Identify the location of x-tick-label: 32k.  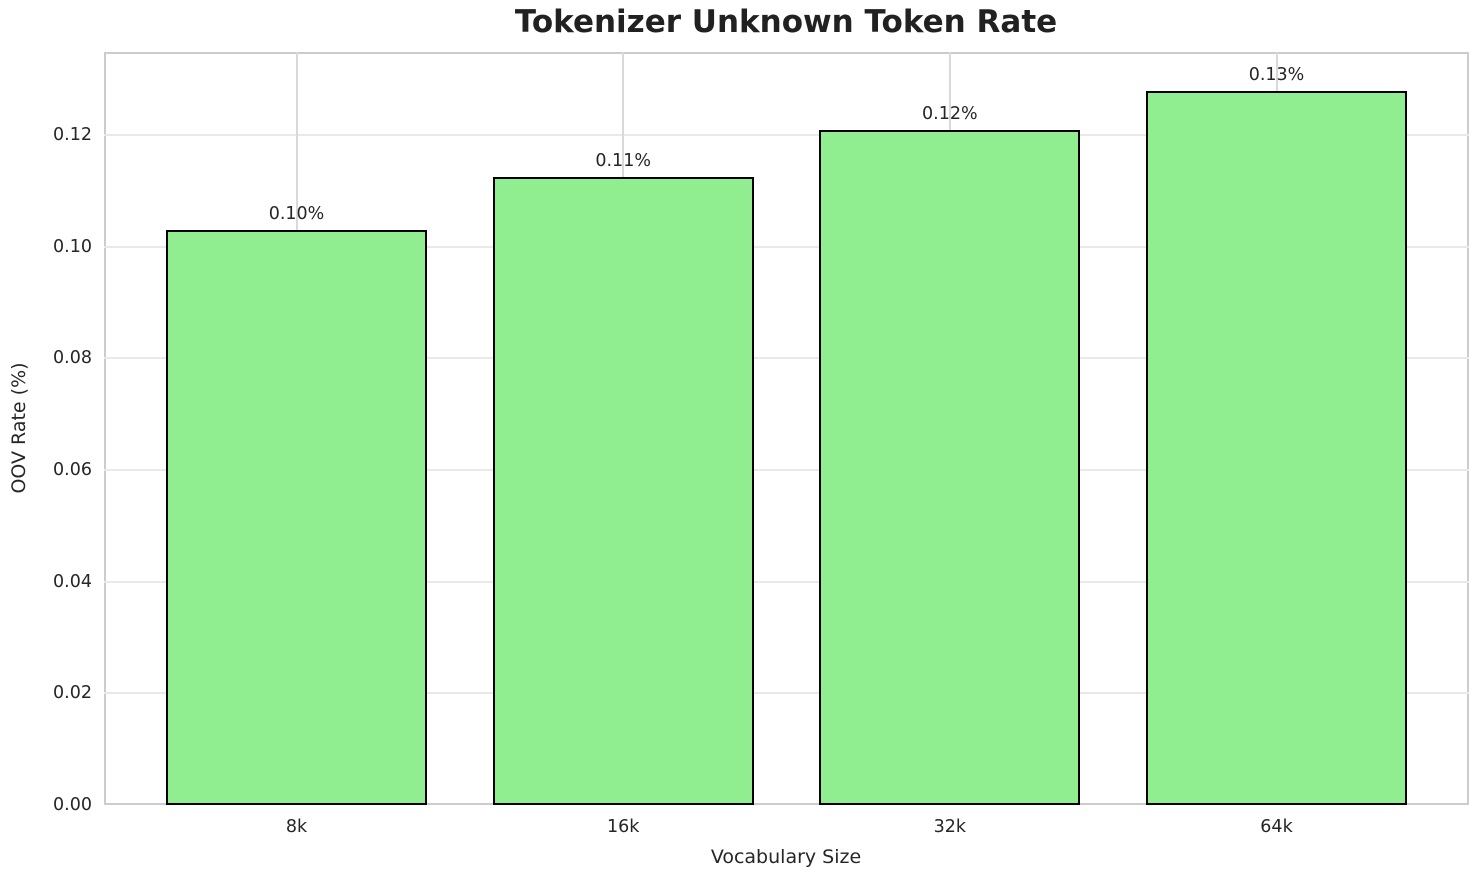
(950, 827).